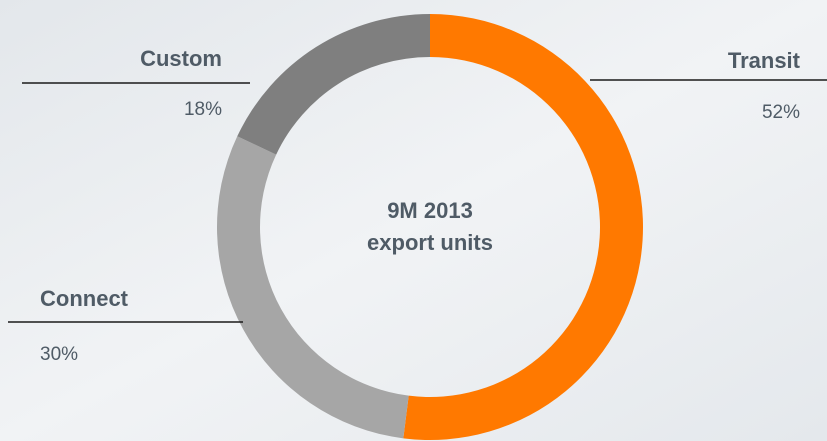 This screenshot has width=827, height=441. I want to click on value-label: 30%, so click(59, 354).